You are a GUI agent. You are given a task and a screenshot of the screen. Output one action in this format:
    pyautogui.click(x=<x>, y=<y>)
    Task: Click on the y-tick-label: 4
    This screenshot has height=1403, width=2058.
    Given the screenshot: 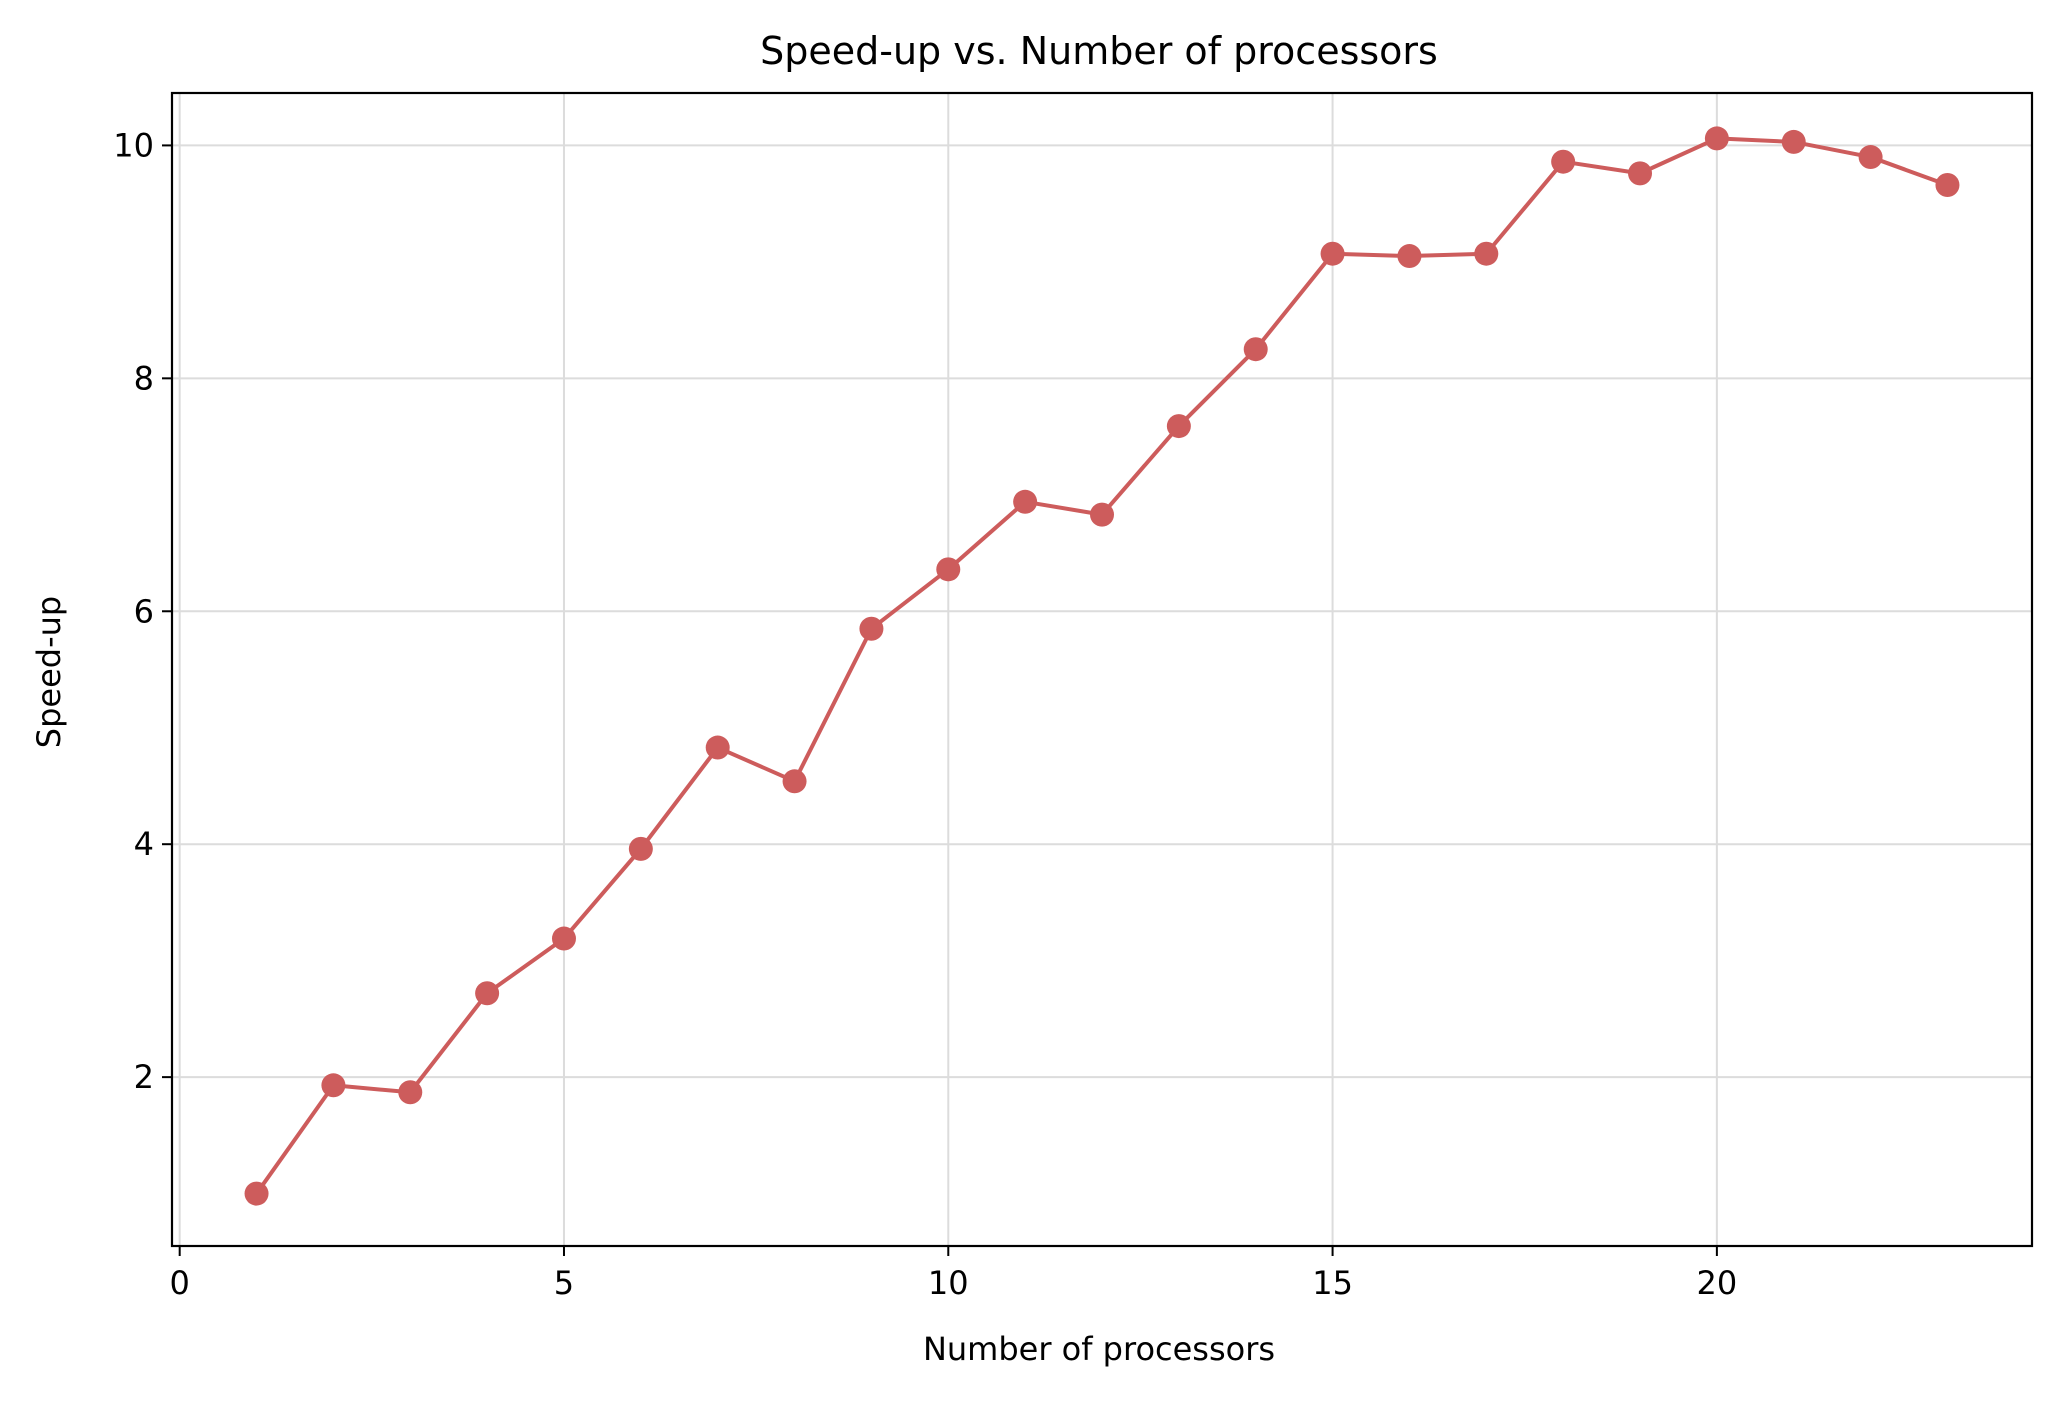 What is the action you would take?
    pyautogui.click(x=144, y=844)
    